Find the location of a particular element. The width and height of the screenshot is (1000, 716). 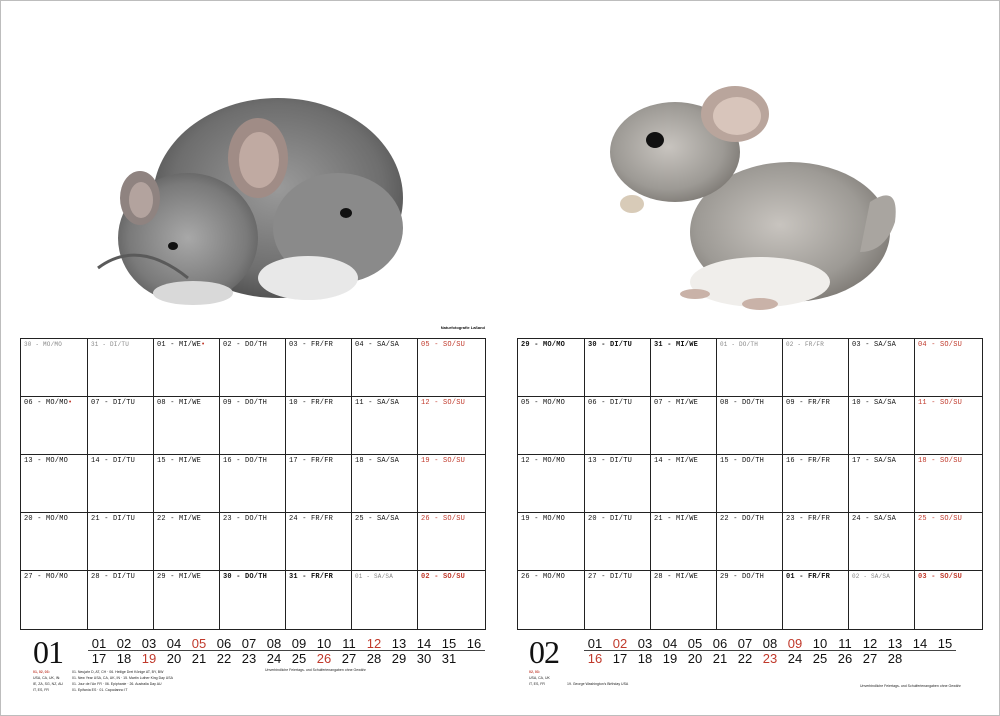

jan-day-cell: 12 - SO/SU is located at coordinates (451, 426).